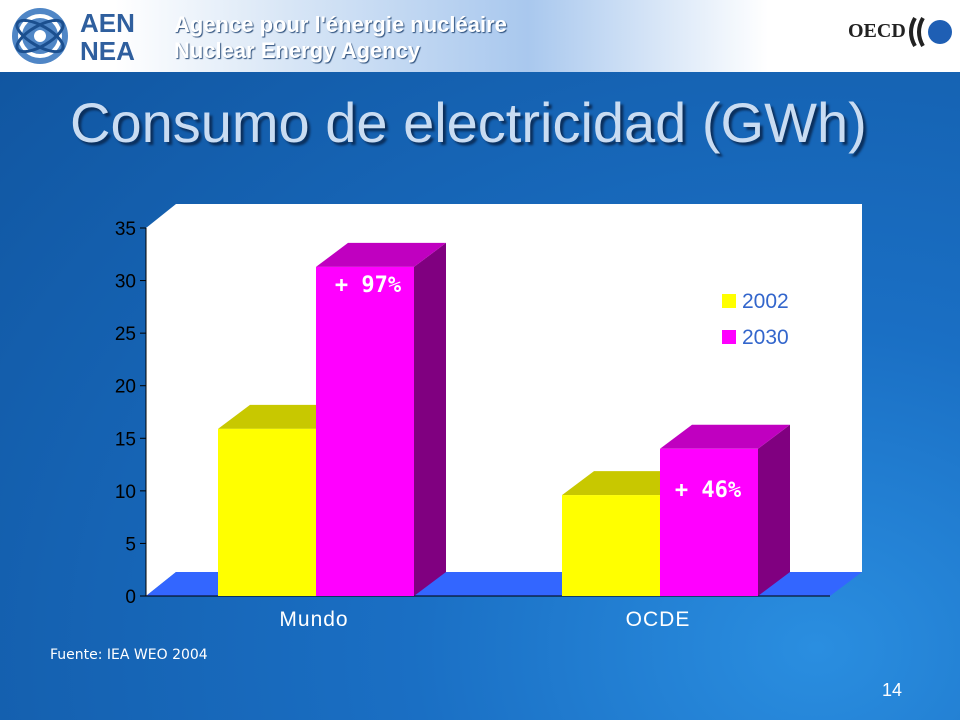 This screenshot has height=720, width=960. Describe the element at coordinates (125, 439) in the screenshot. I see `y-tick-label: 15` at that location.